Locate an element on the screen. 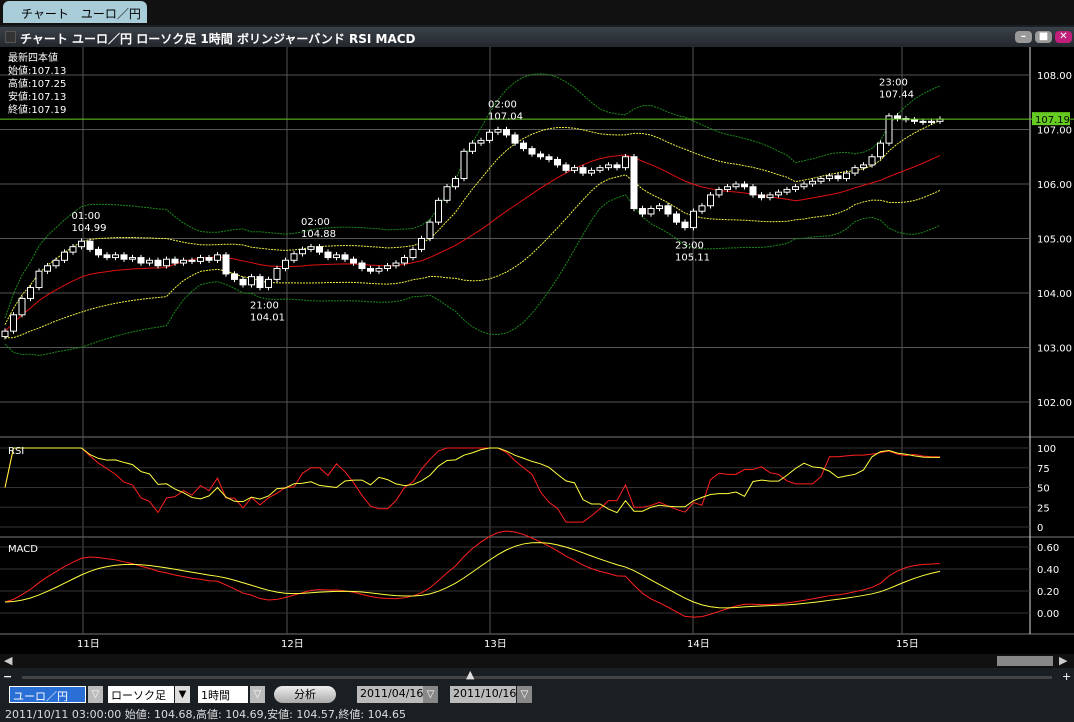  x-tick-label: 12日 is located at coordinates (292, 644).